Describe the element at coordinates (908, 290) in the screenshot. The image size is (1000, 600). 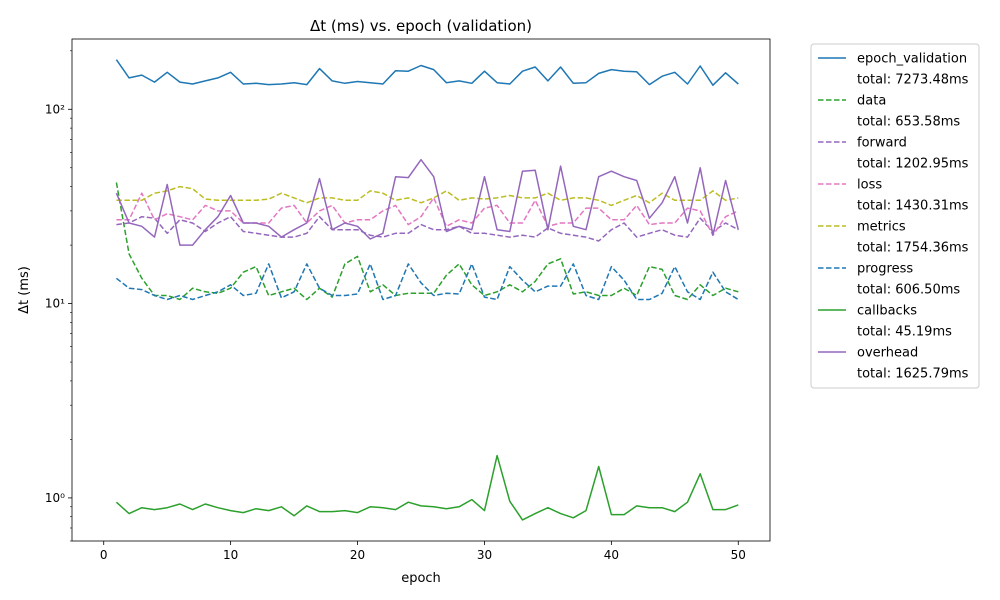
I see `legend-series-total: total: 606.50ms` at that location.